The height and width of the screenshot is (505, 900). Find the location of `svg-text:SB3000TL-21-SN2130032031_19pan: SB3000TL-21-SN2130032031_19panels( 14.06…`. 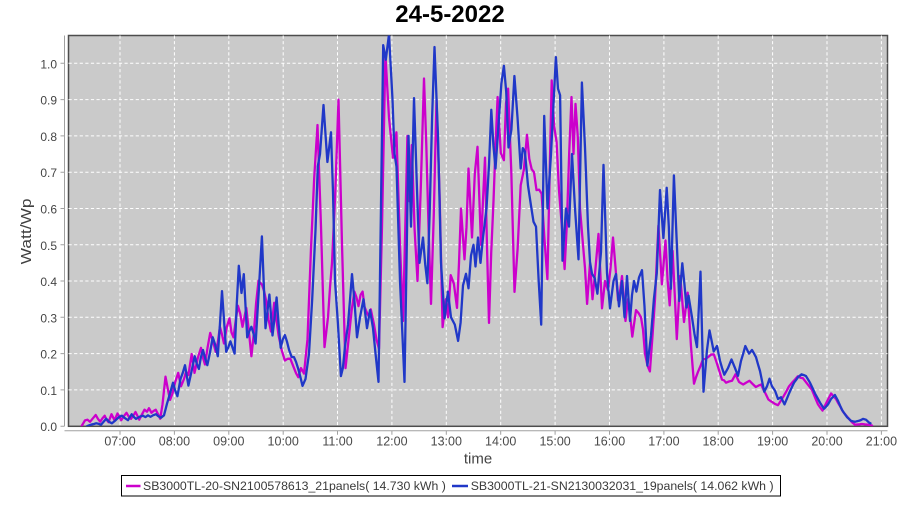

svg-text:SB3000TL-21-SN2130032031_19pan: SB3000TL-21-SN2130032031_19panels( 14.06… is located at coordinates (622, 486).